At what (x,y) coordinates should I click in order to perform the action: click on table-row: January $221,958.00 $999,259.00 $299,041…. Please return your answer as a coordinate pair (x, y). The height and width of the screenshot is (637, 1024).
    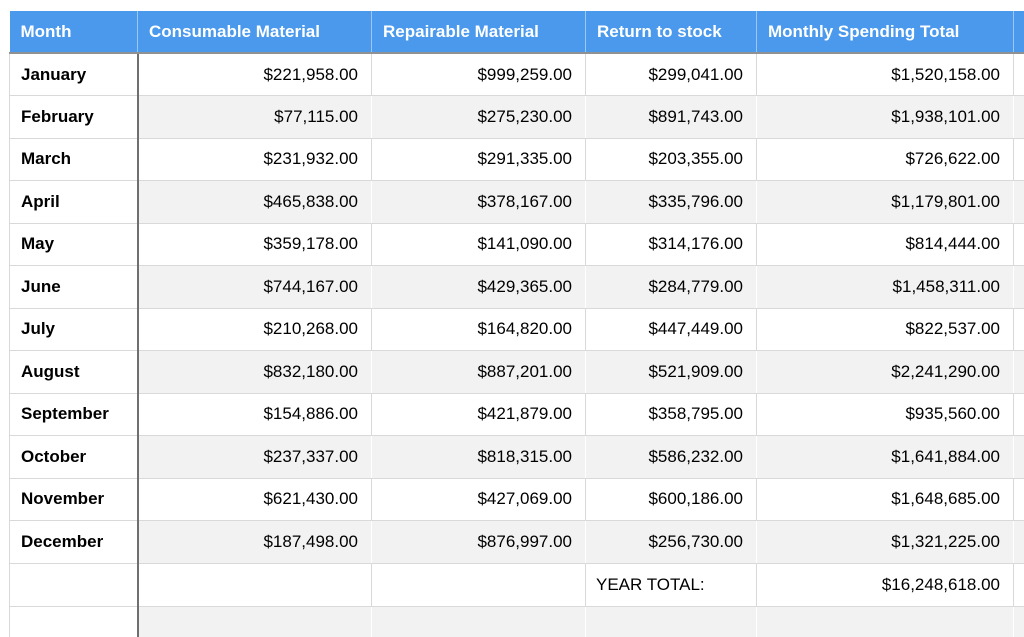
    Looking at the image, I should click on (516, 74).